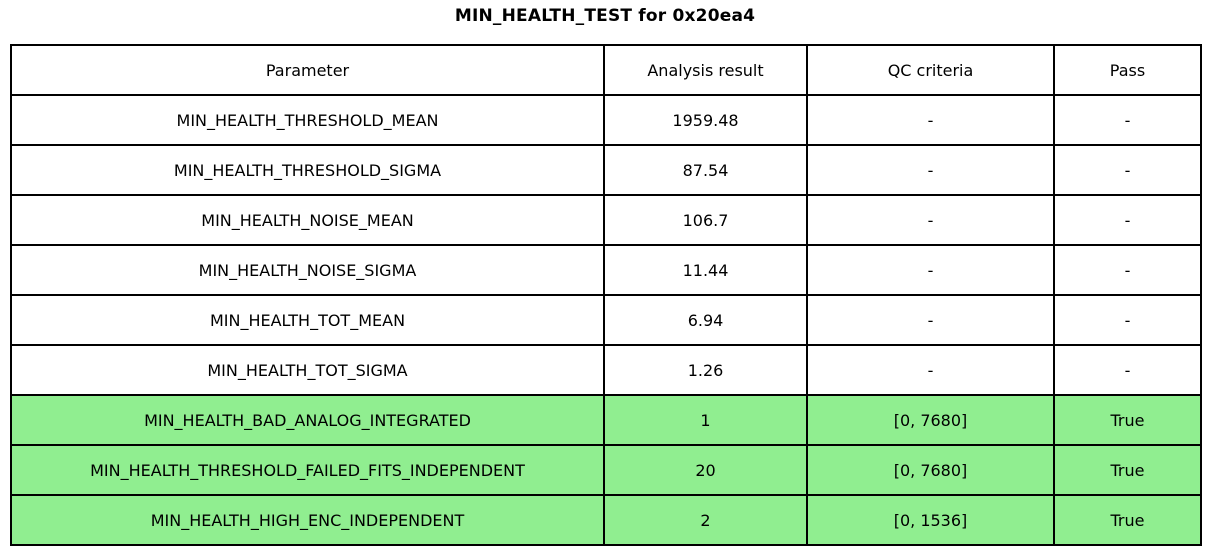 The image size is (1210, 553). I want to click on cell-parameter: MIN_HEALTH_THRESHOLD_MEAN, so click(307, 120).